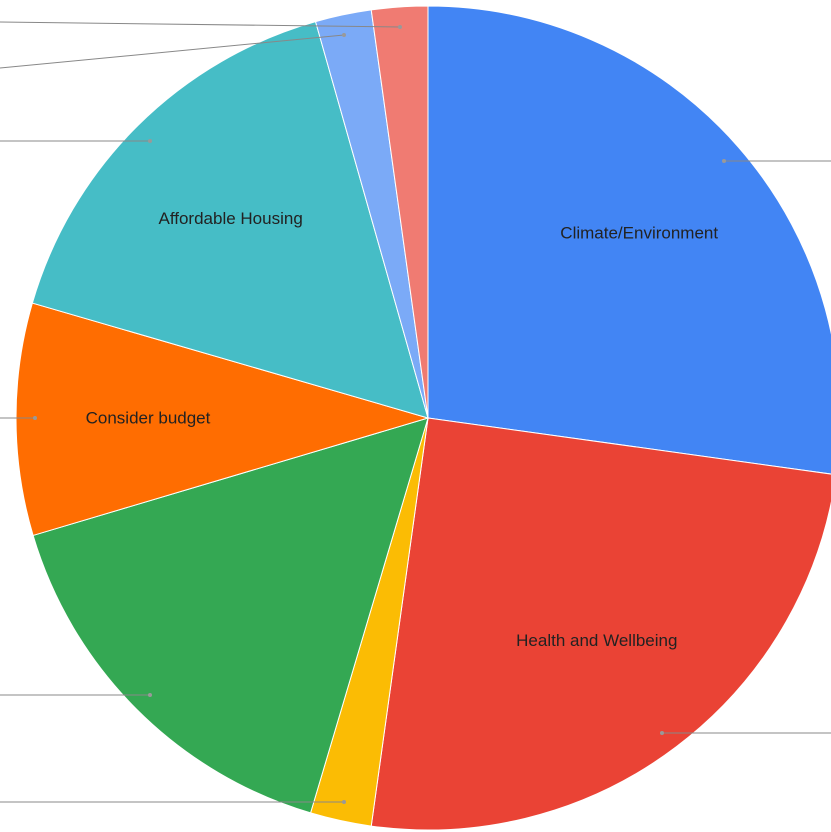  Describe the element at coordinates (639, 233) in the screenshot. I see `slice-label: Climate/Environment` at that location.